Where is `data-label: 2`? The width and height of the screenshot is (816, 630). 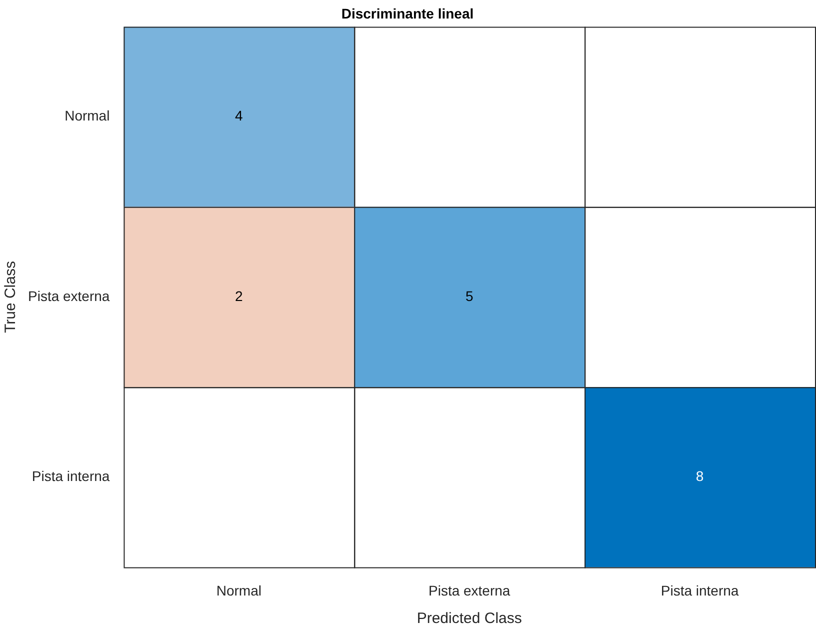
data-label: 2 is located at coordinates (239, 296).